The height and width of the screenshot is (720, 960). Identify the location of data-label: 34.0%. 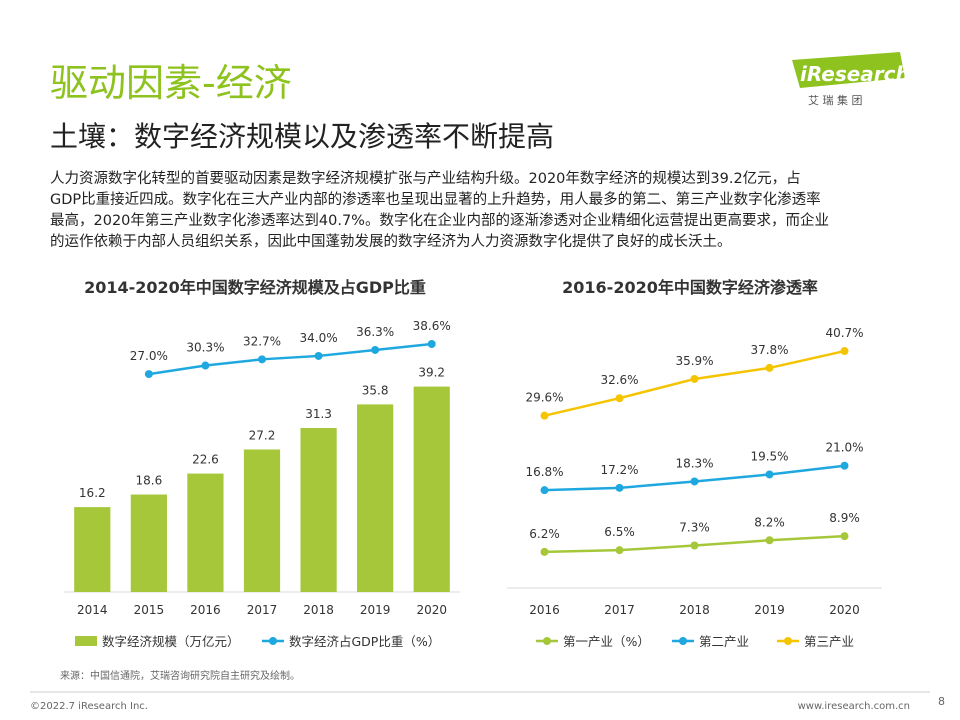
(319, 338).